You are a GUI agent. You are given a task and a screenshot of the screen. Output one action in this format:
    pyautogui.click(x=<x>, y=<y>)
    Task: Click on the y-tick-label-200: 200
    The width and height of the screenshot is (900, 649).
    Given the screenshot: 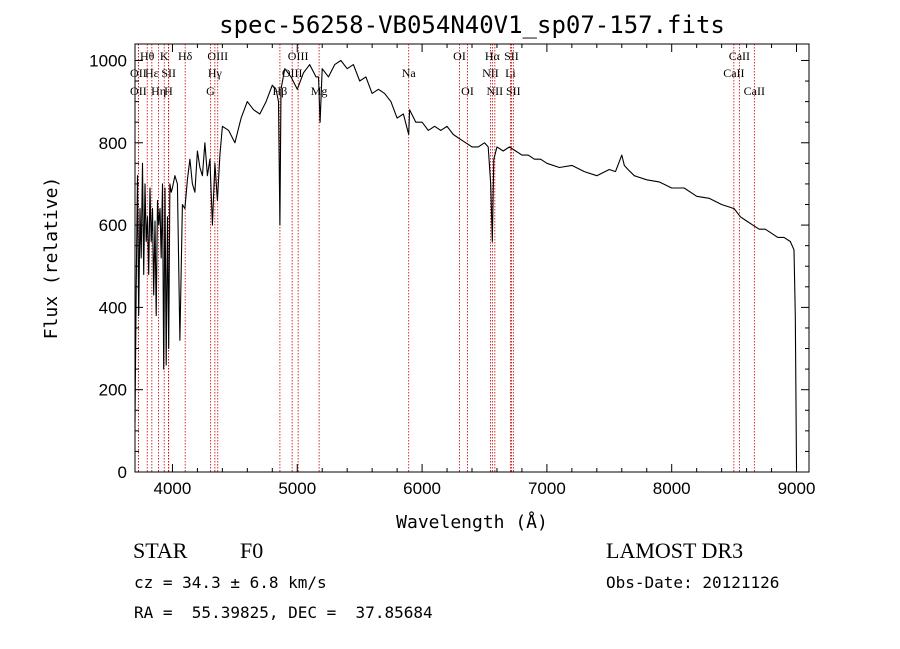 What is the action you would take?
    pyautogui.click(x=113, y=390)
    